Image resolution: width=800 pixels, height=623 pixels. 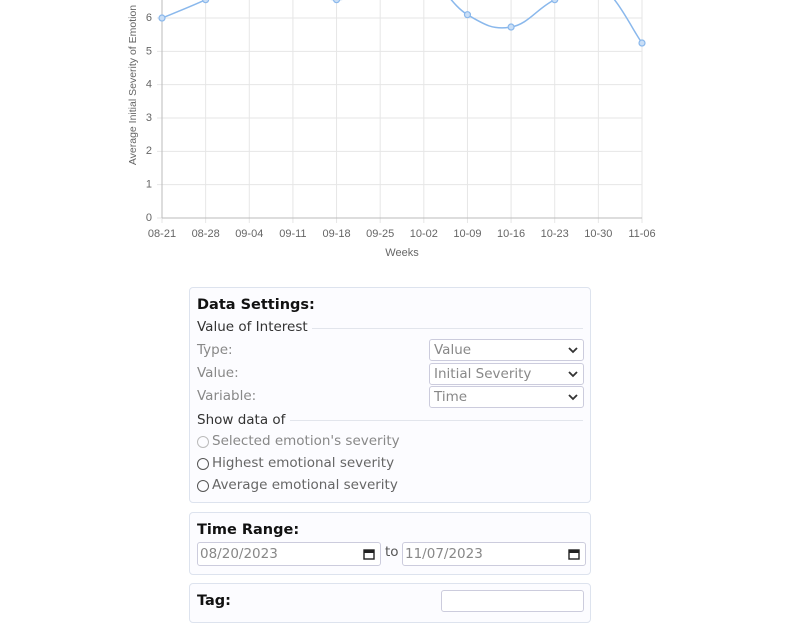 I want to click on select-value: Value, so click(x=453, y=350).